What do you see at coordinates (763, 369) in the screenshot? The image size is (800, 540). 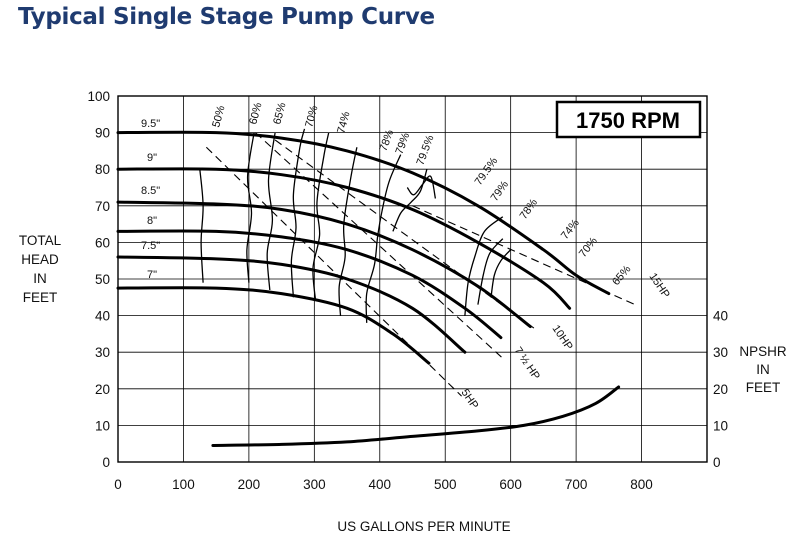 I see `y2-axis-label-line-2: IN` at bounding box center [763, 369].